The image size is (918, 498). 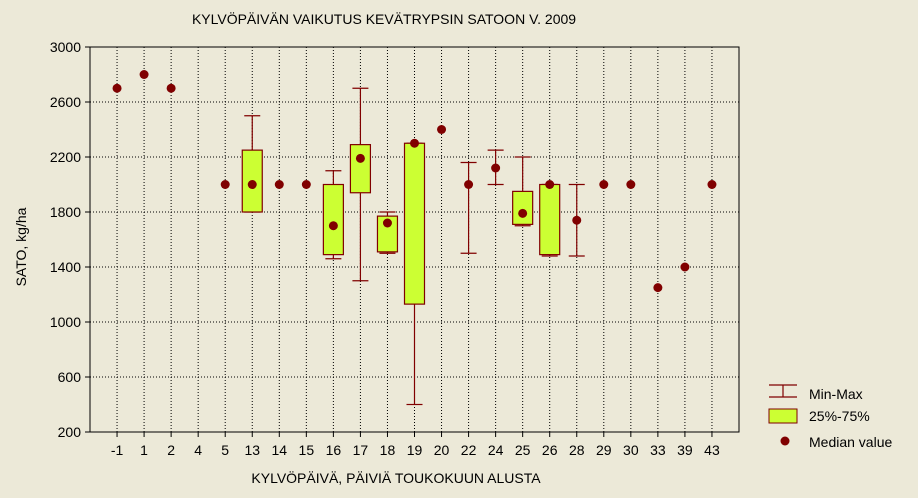 I want to click on legend-label-min-max: Min-Max, so click(x=836, y=394).